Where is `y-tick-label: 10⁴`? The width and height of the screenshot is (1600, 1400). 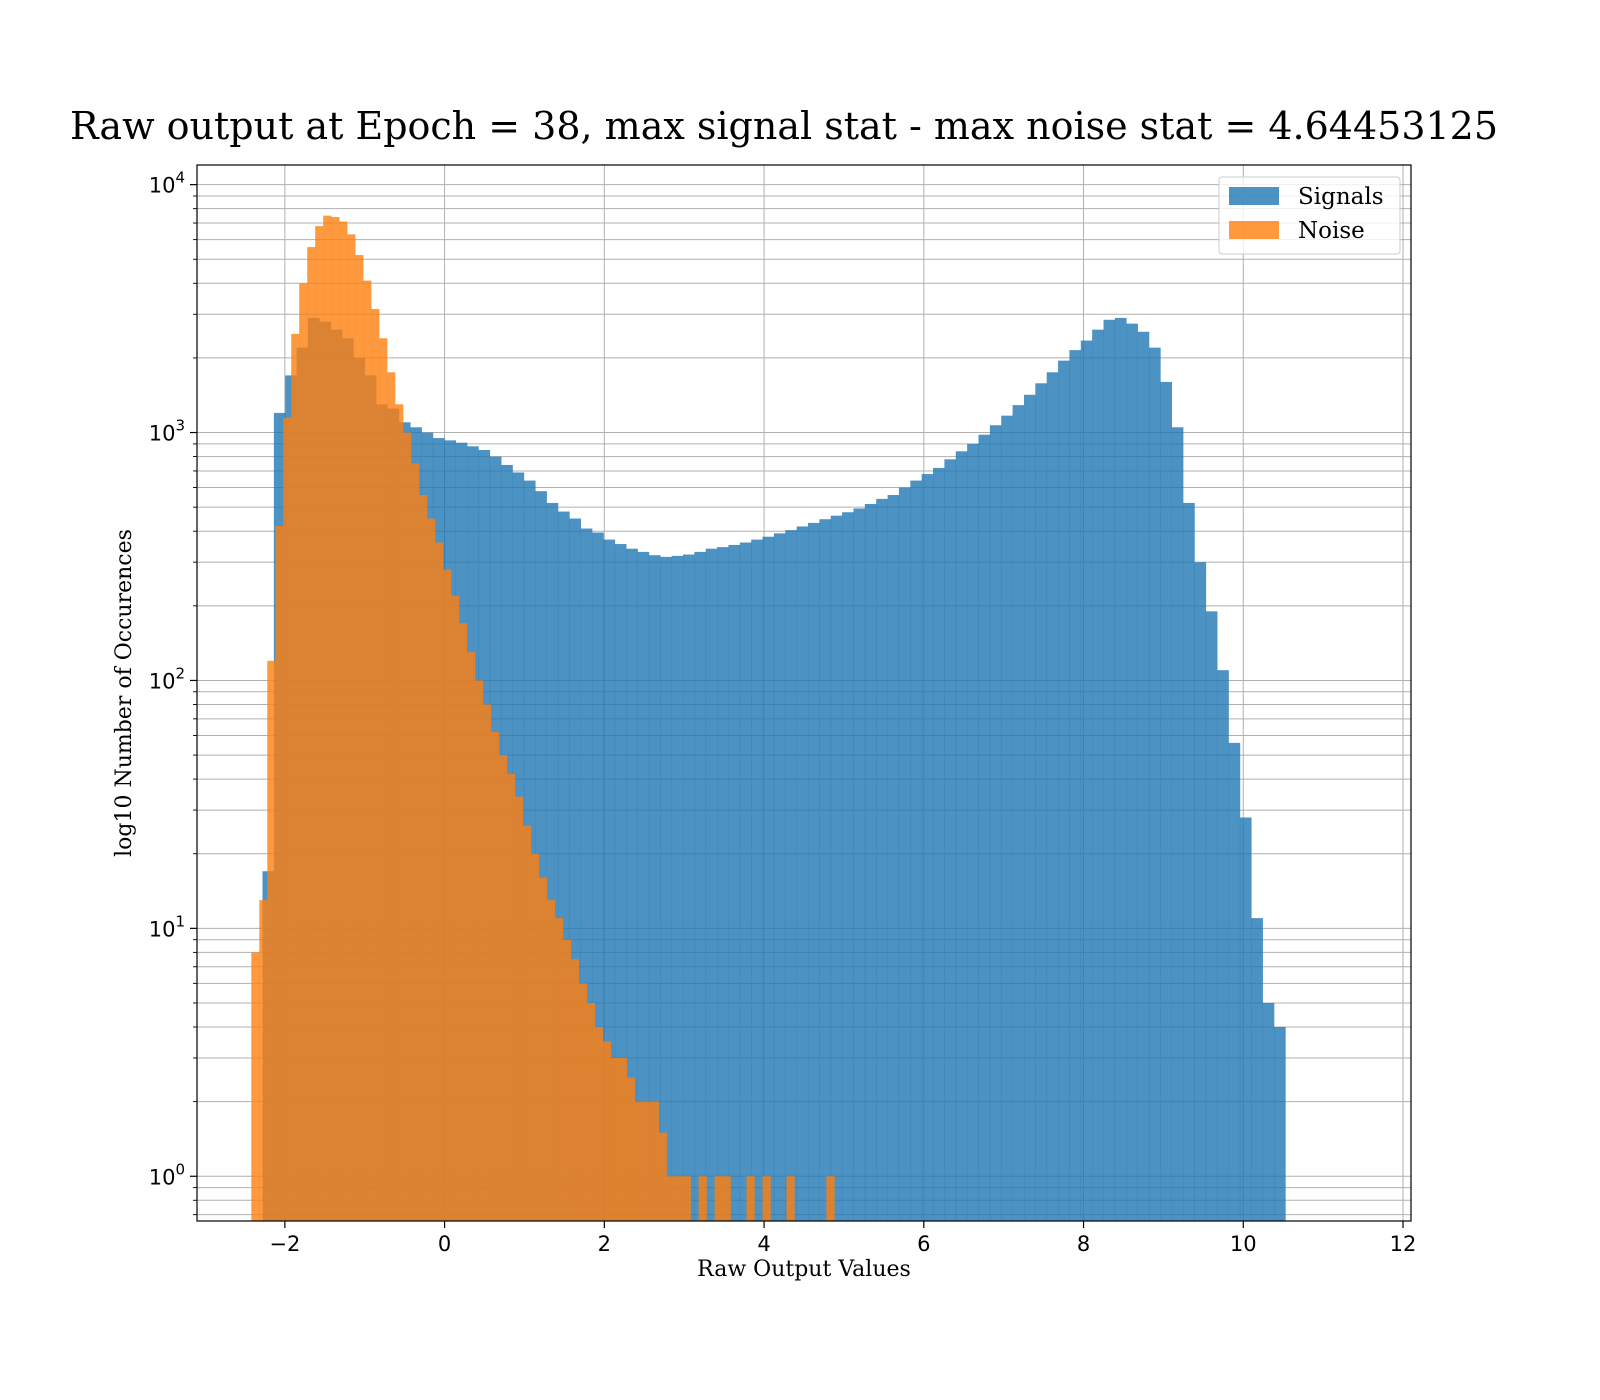 y-tick-label: 10⁴ is located at coordinates (167, 183).